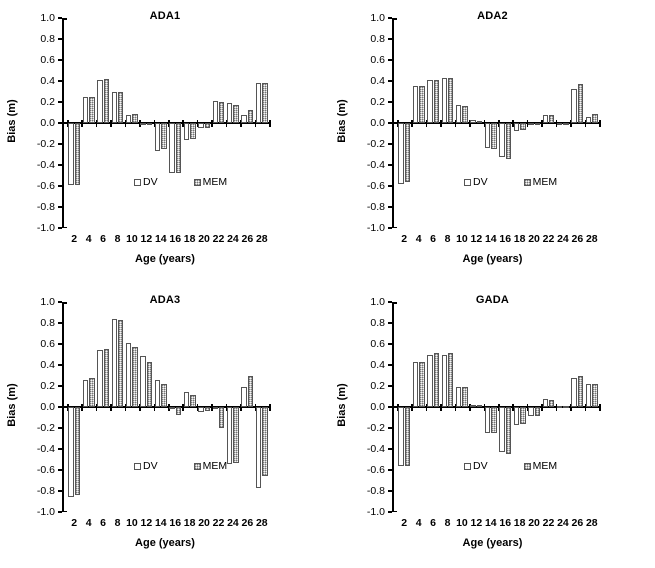  I want to click on y-tick-label: 0.6, so click(377, 344).